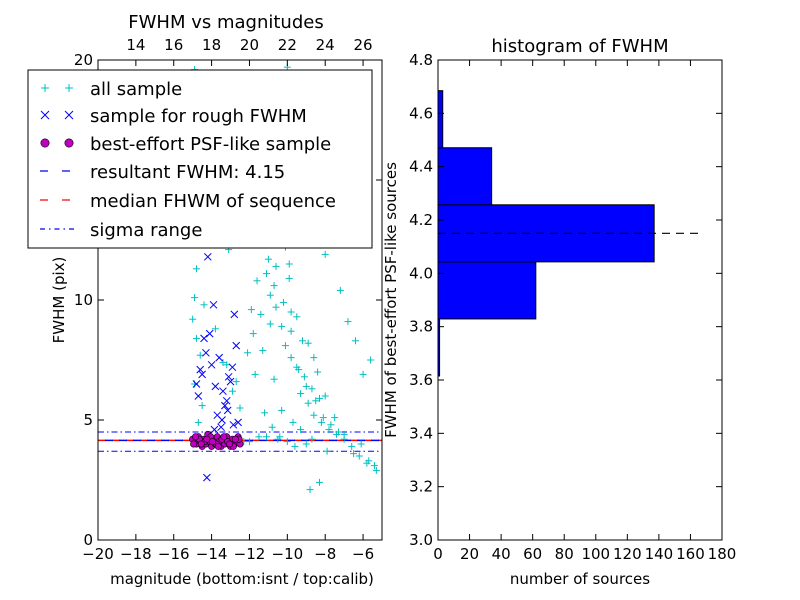 The height and width of the screenshot is (600, 800). I want to click on y-tick-label: 4.8, so click(421, 60).